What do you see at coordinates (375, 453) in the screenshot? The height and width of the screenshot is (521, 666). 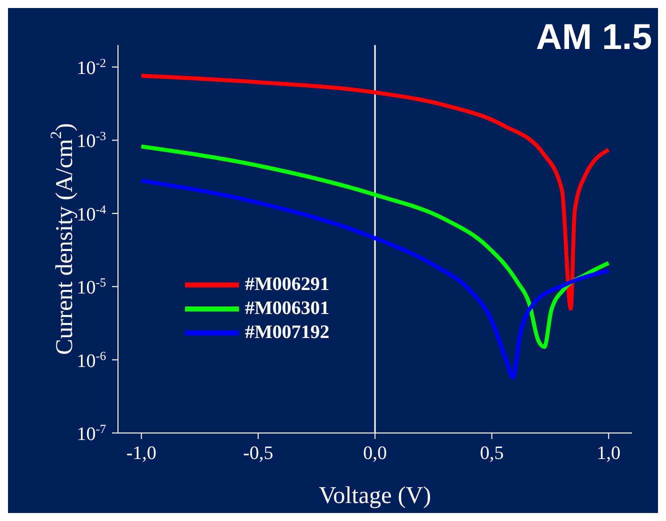 I see `x-tick-label: 0,0` at bounding box center [375, 453].